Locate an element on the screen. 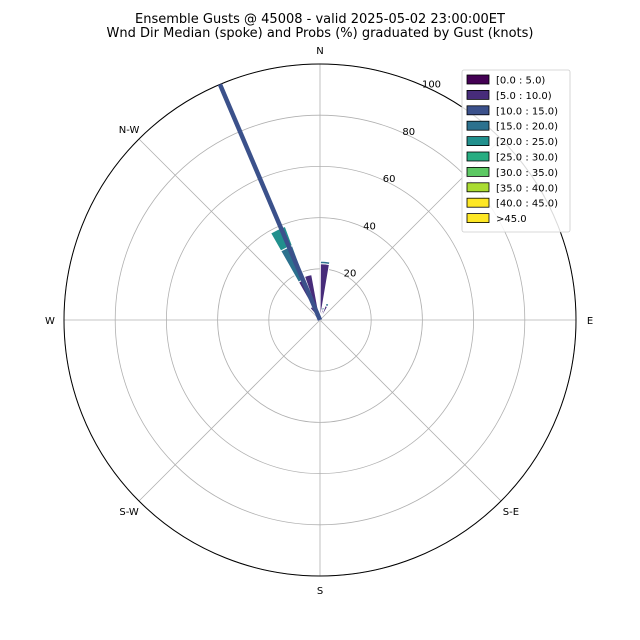 The image size is (640, 640). radial-tick-label: 40 is located at coordinates (369, 226).